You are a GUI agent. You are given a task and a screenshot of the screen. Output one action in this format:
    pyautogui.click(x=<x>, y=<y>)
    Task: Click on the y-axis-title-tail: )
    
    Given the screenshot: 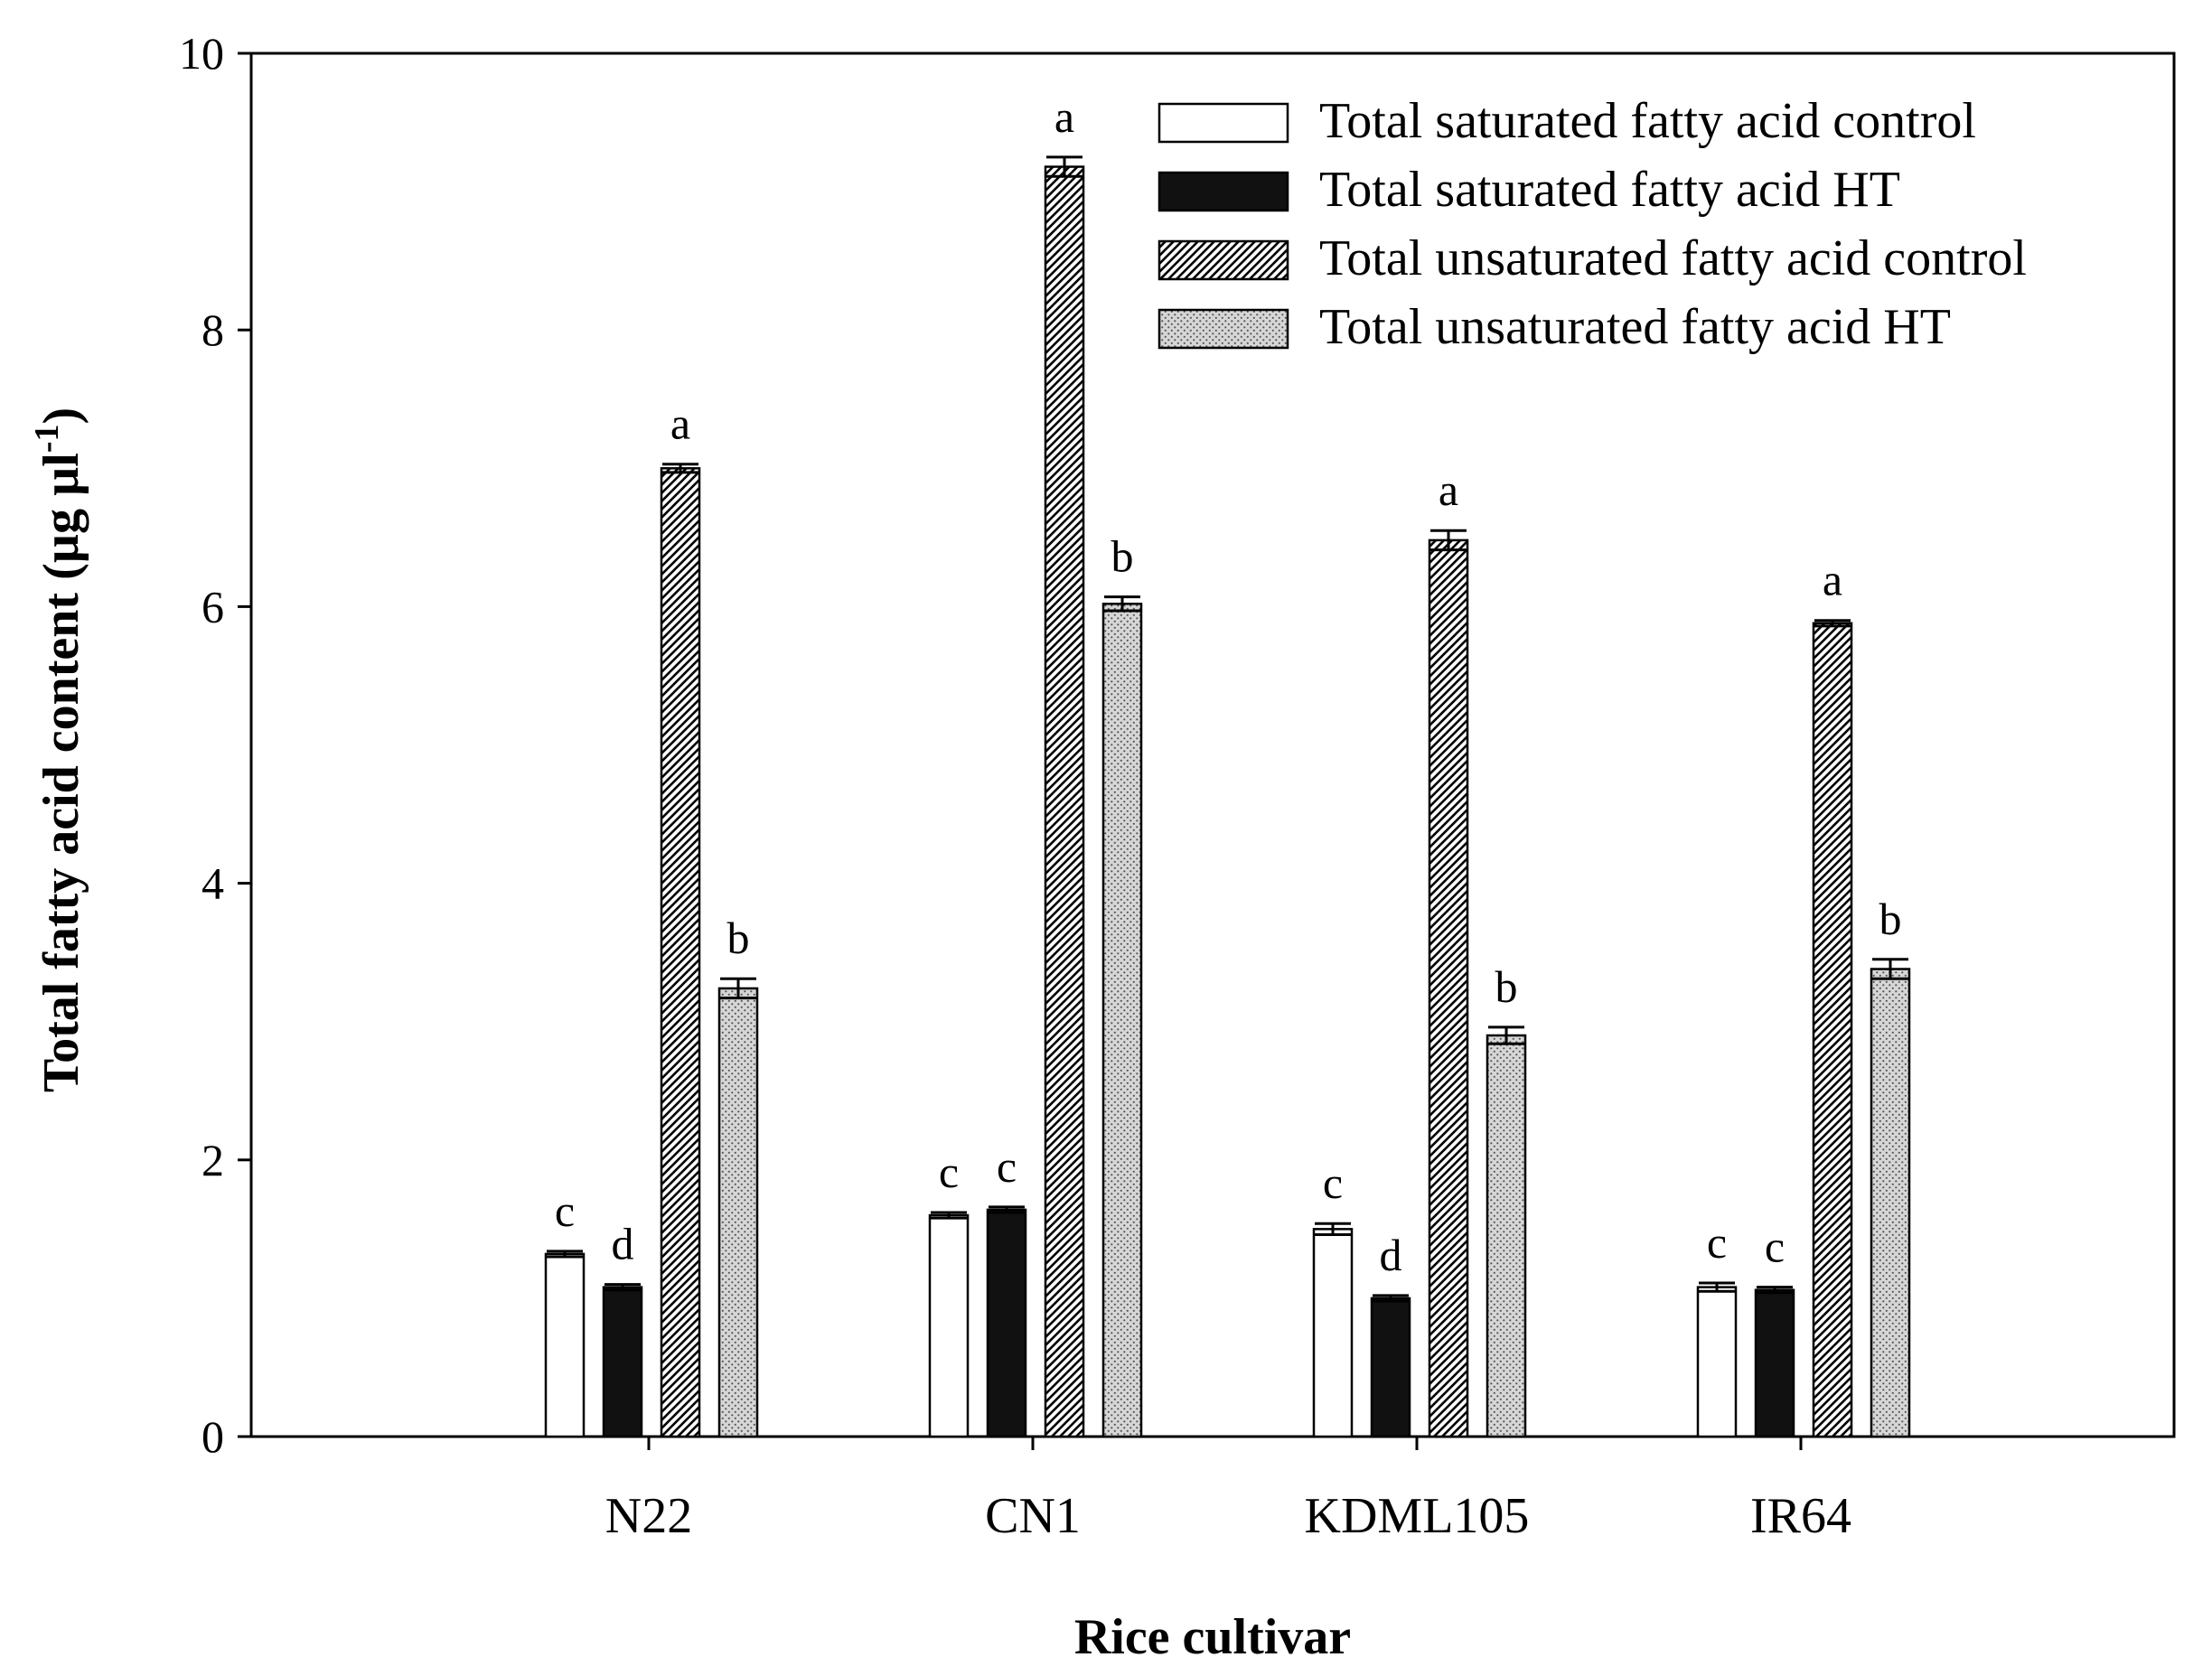 What is the action you would take?
    pyautogui.click(x=61, y=416)
    